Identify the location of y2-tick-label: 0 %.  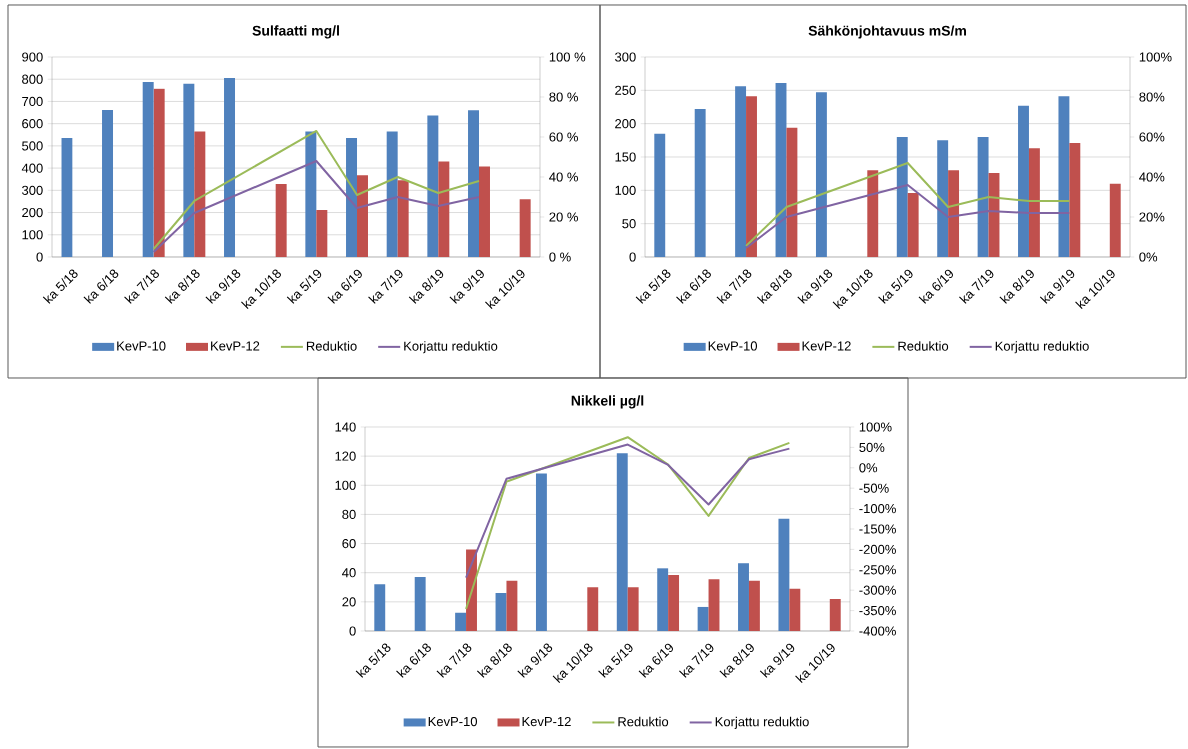
(560, 257).